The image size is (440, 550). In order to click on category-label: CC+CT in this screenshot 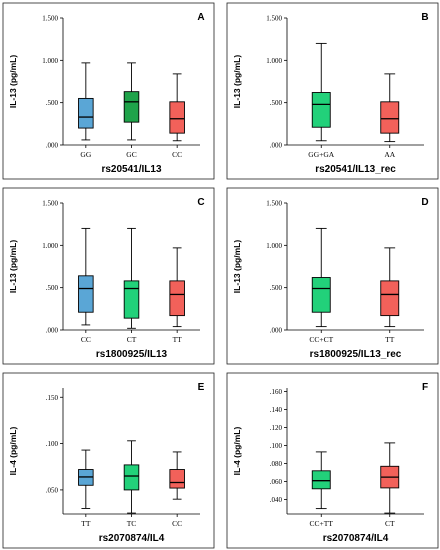, I will do `click(321, 339)`.